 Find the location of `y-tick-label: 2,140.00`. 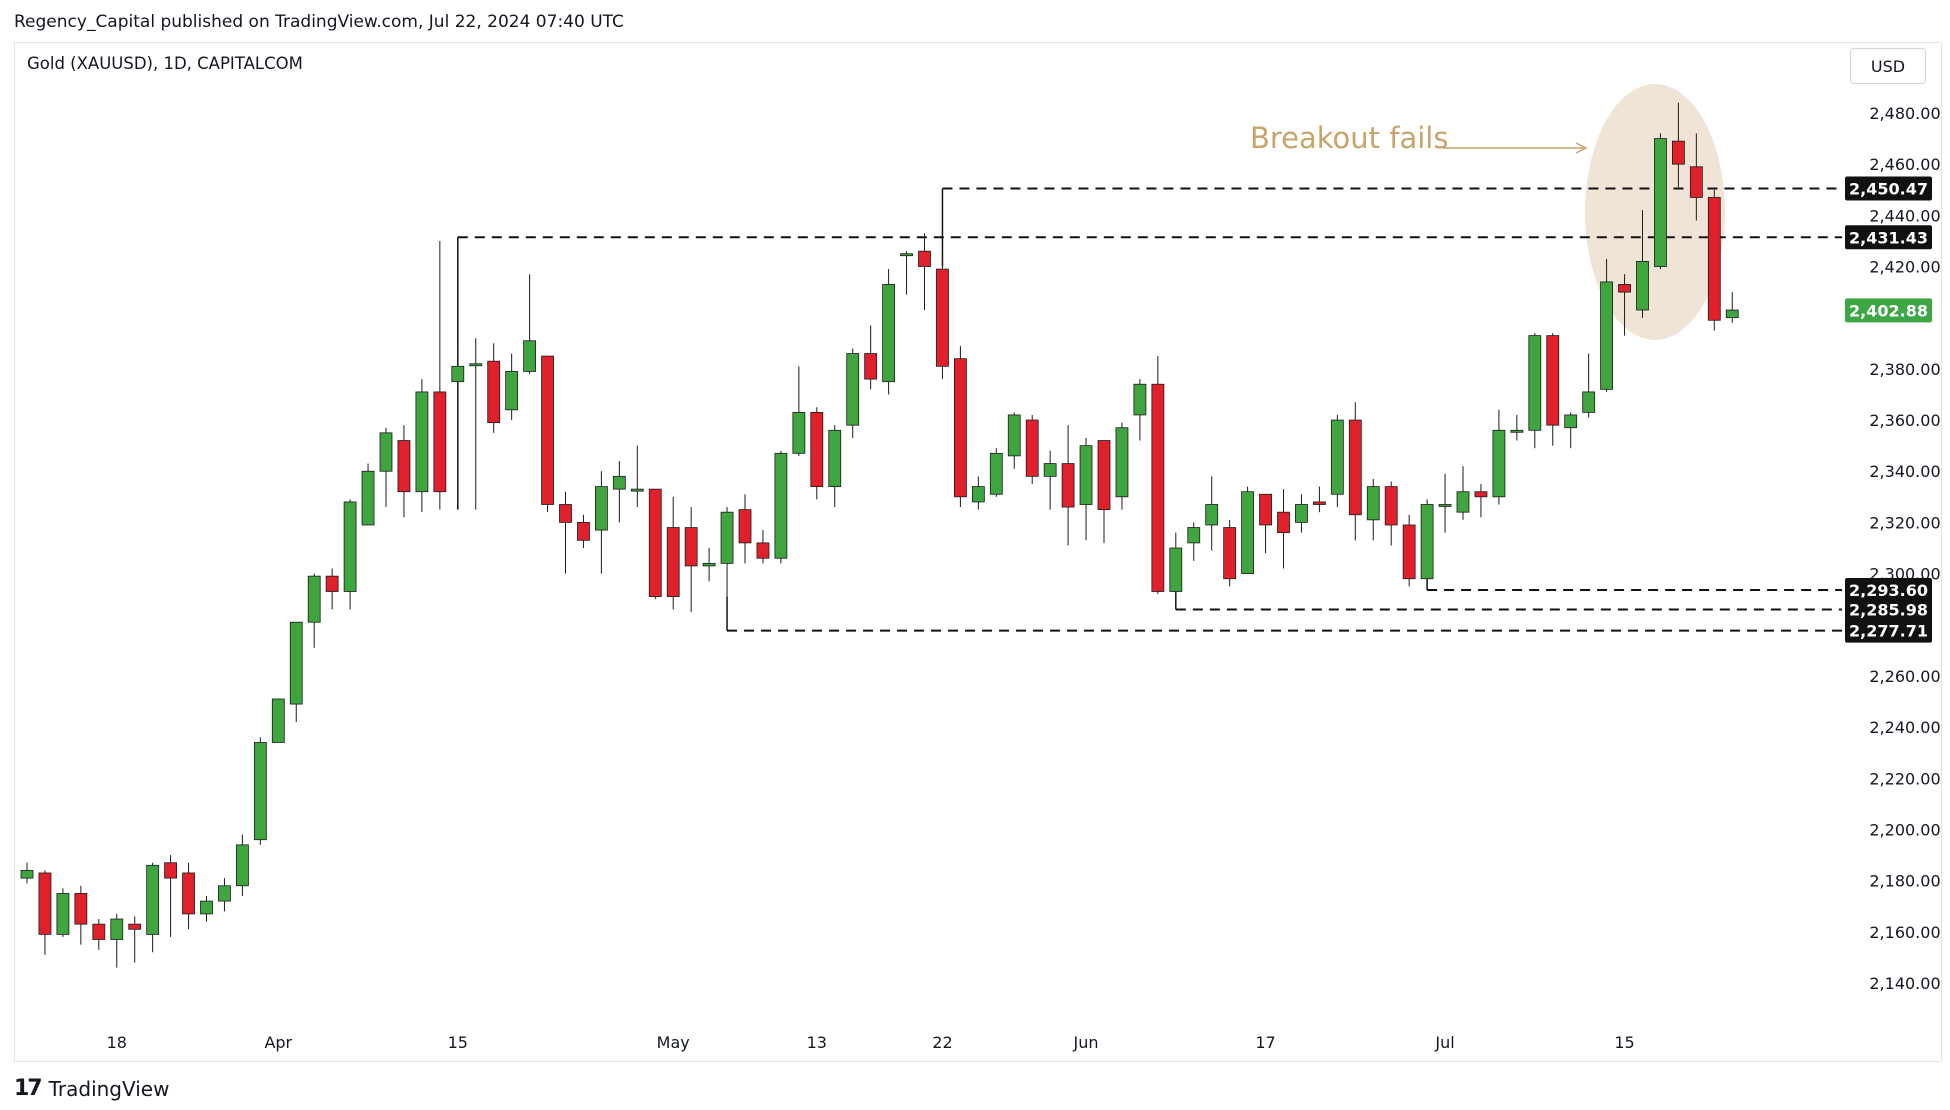

y-tick-label: 2,140.00 is located at coordinates (1904, 983).